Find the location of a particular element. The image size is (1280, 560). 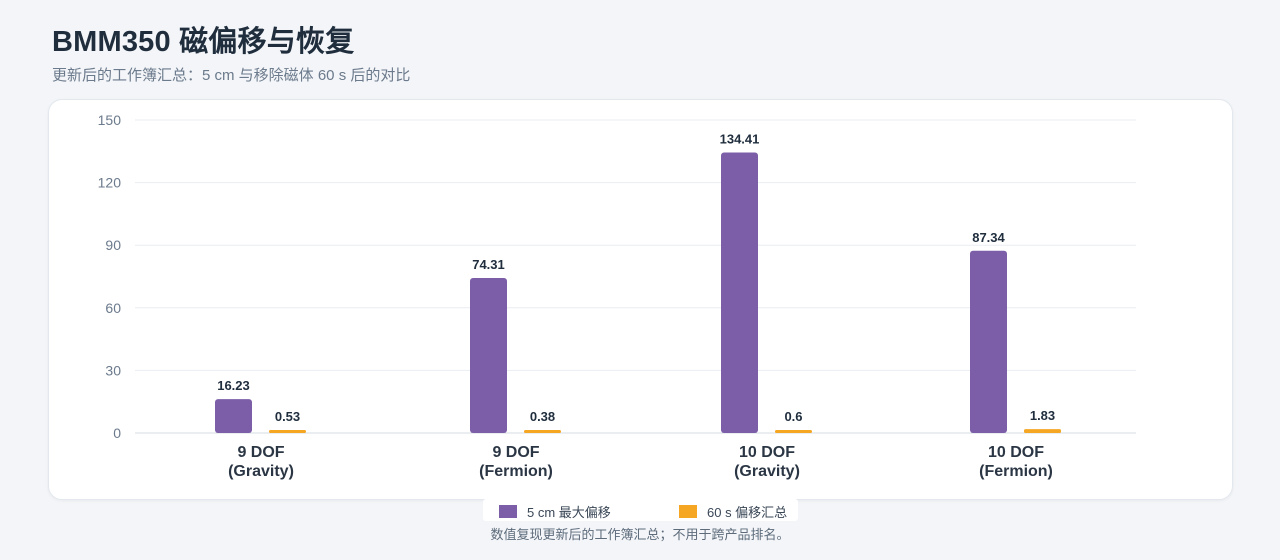

data-label: 87.34 is located at coordinates (988, 237).